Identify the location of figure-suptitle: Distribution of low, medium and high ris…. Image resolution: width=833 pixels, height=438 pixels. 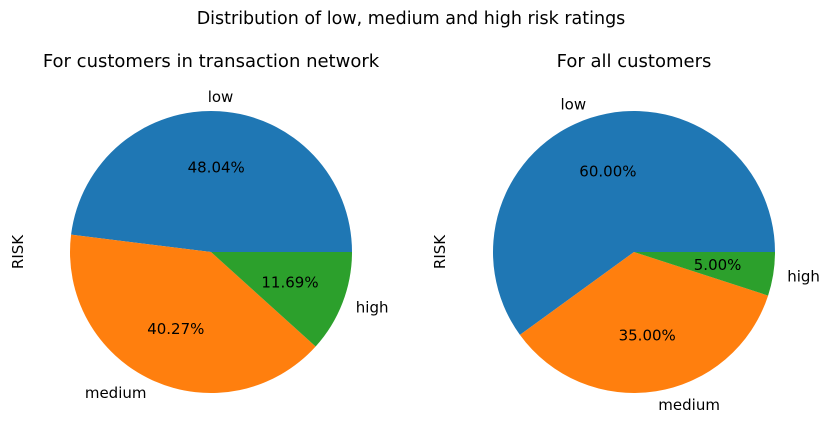
(411, 19).